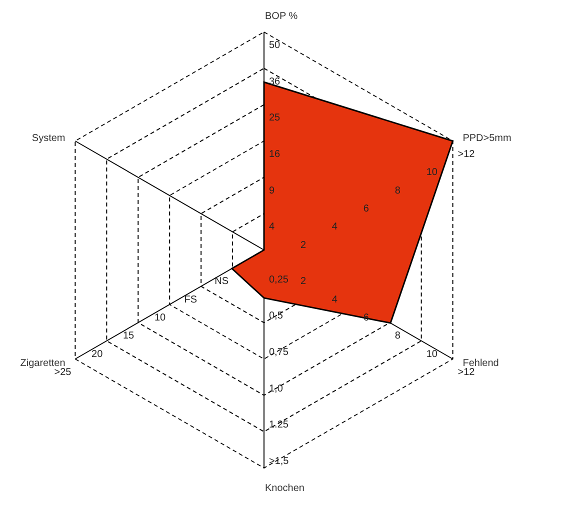 The height and width of the screenshot is (527, 572). What do you see at coordinates (284, 488) in the screenshot?
I see `spoke-label: Knochen` at bounding box center [284, 488].